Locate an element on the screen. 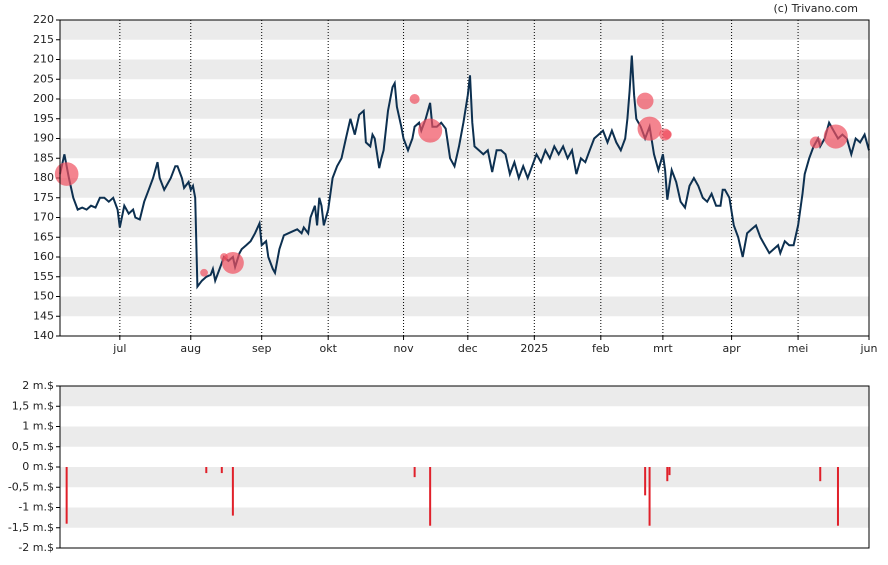 This screenshot has height=565, width=888. y-tick-label: -1 m.$ is located at coordinates (36, 507).